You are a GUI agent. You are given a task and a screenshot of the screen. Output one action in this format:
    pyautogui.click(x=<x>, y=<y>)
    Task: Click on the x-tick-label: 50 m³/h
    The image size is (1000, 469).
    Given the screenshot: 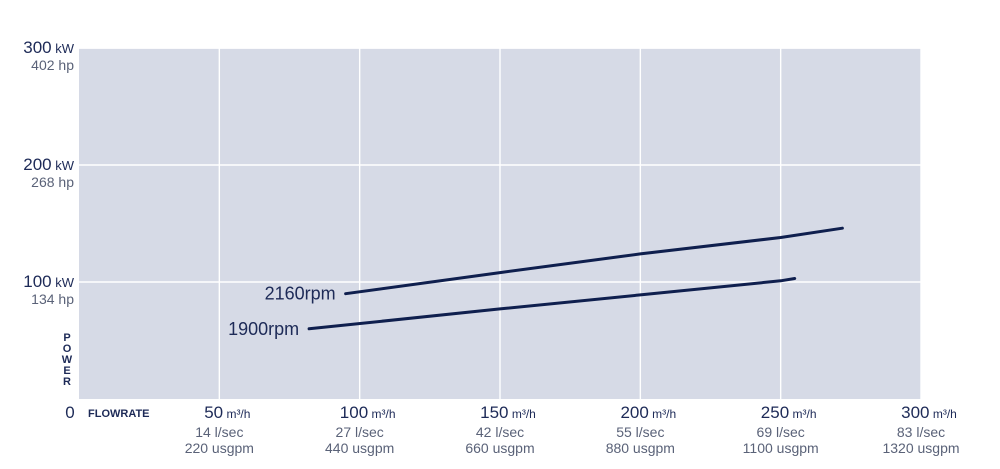 What is the action you would take?
    pyautogui.click(x=227, y=412)
    